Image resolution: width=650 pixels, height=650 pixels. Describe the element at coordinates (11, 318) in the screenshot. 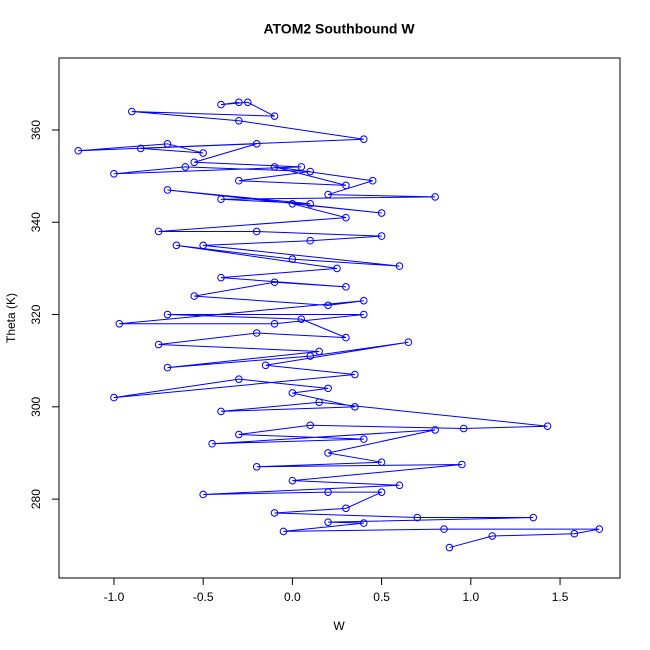

I see `y-axis-label: Theta (K)` at that location.